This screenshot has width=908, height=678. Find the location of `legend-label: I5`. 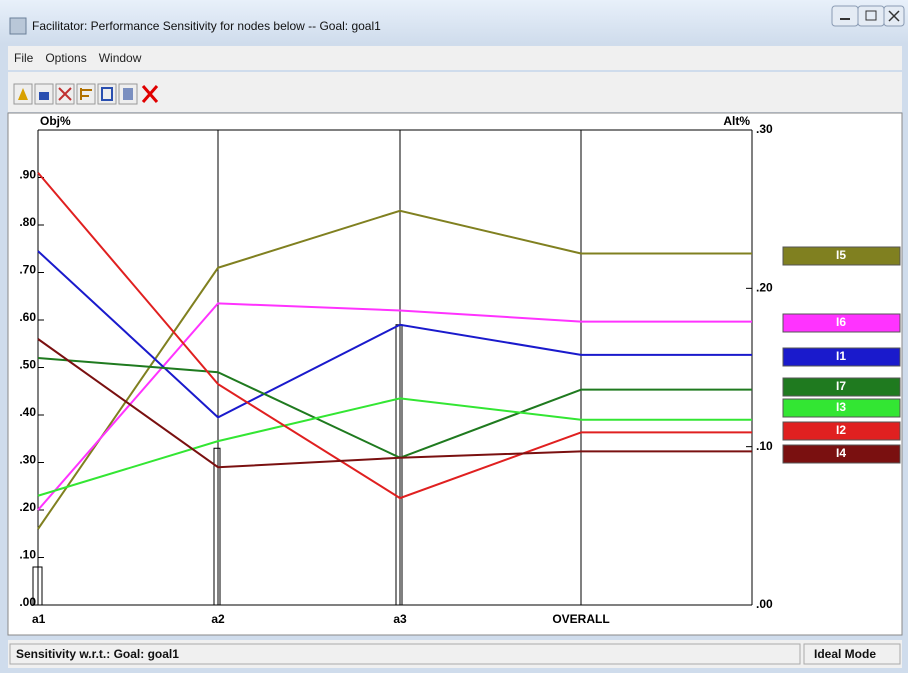

legend-label: I5 is located at coordinates (841, 255).